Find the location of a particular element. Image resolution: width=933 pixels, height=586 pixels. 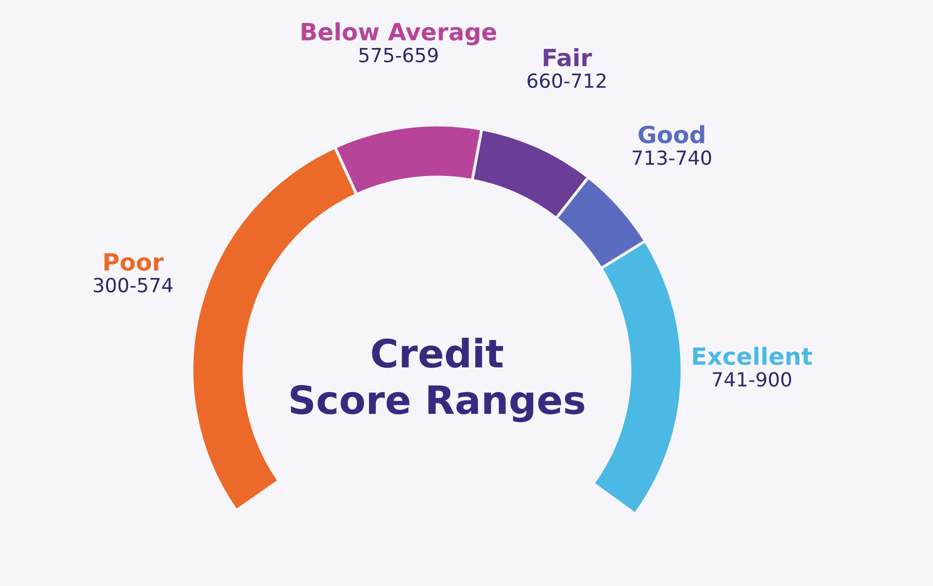

data-label: 660-712 is located at coordinates (567, 80).